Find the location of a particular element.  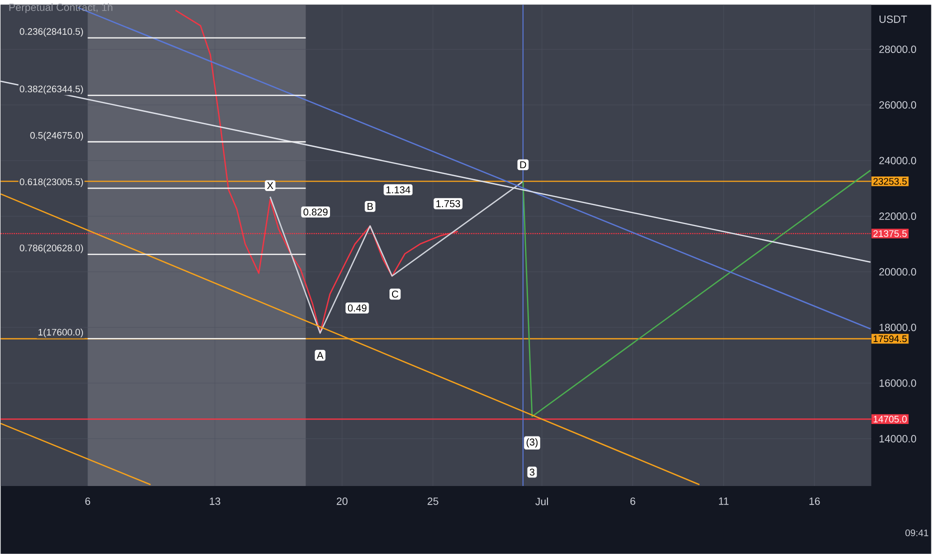

annotation: (3) is located at coordinates (532, 443).